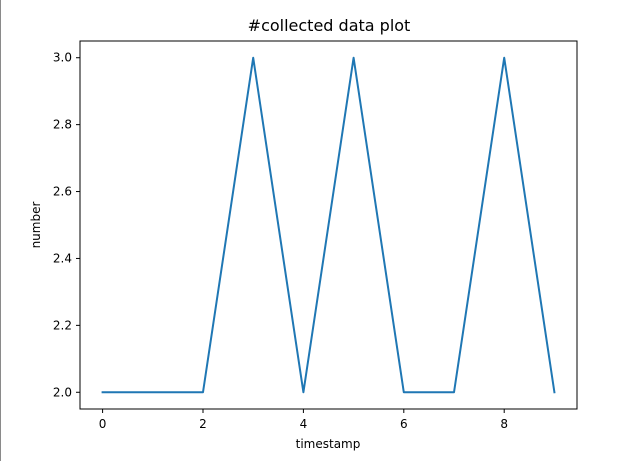 This screenshot has width=624, height=461. I want to click on x-tick-label: 6, so click(404, 424).